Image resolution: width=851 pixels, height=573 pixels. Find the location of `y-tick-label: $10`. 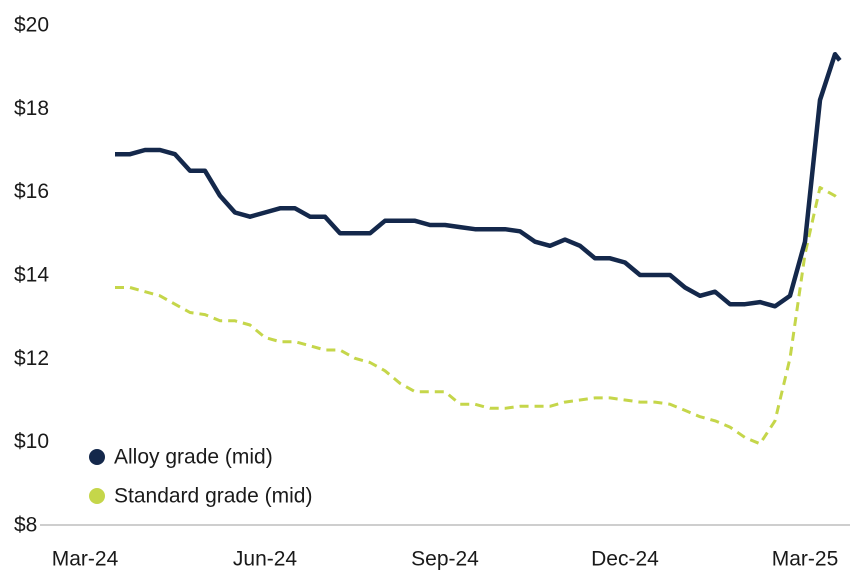

y-tick-label: $10 is located at coordinates (31, 441).